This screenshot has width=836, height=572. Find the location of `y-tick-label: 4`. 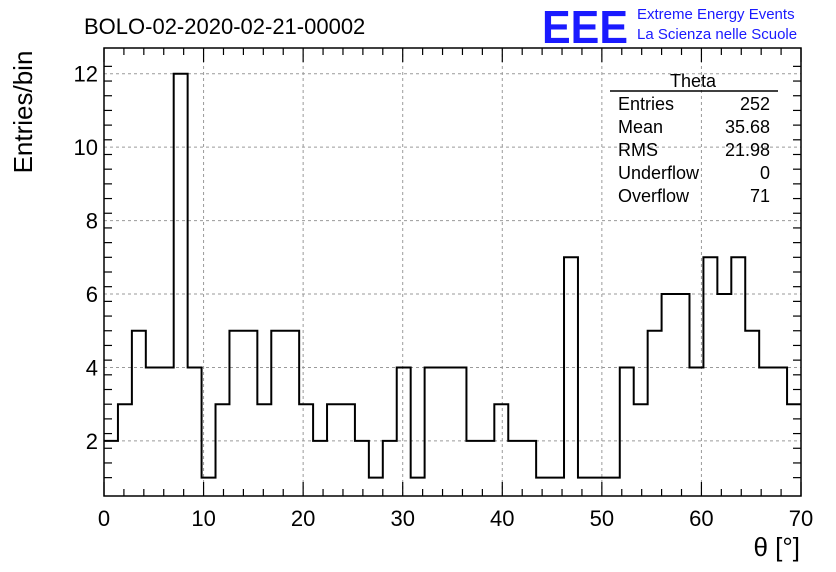

y-tick-label: 4 is located at coordinates (92, 367).